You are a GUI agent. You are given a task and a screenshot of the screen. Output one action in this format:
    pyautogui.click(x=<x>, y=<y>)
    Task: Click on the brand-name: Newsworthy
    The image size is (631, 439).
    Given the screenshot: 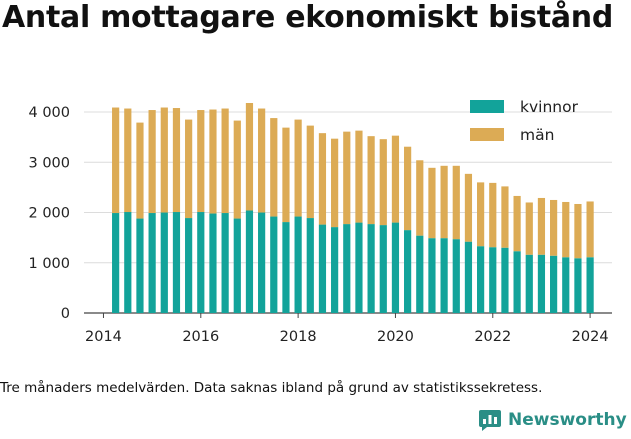 What is the action you would take?
    pyautogui.click(x=567, y=420)
    